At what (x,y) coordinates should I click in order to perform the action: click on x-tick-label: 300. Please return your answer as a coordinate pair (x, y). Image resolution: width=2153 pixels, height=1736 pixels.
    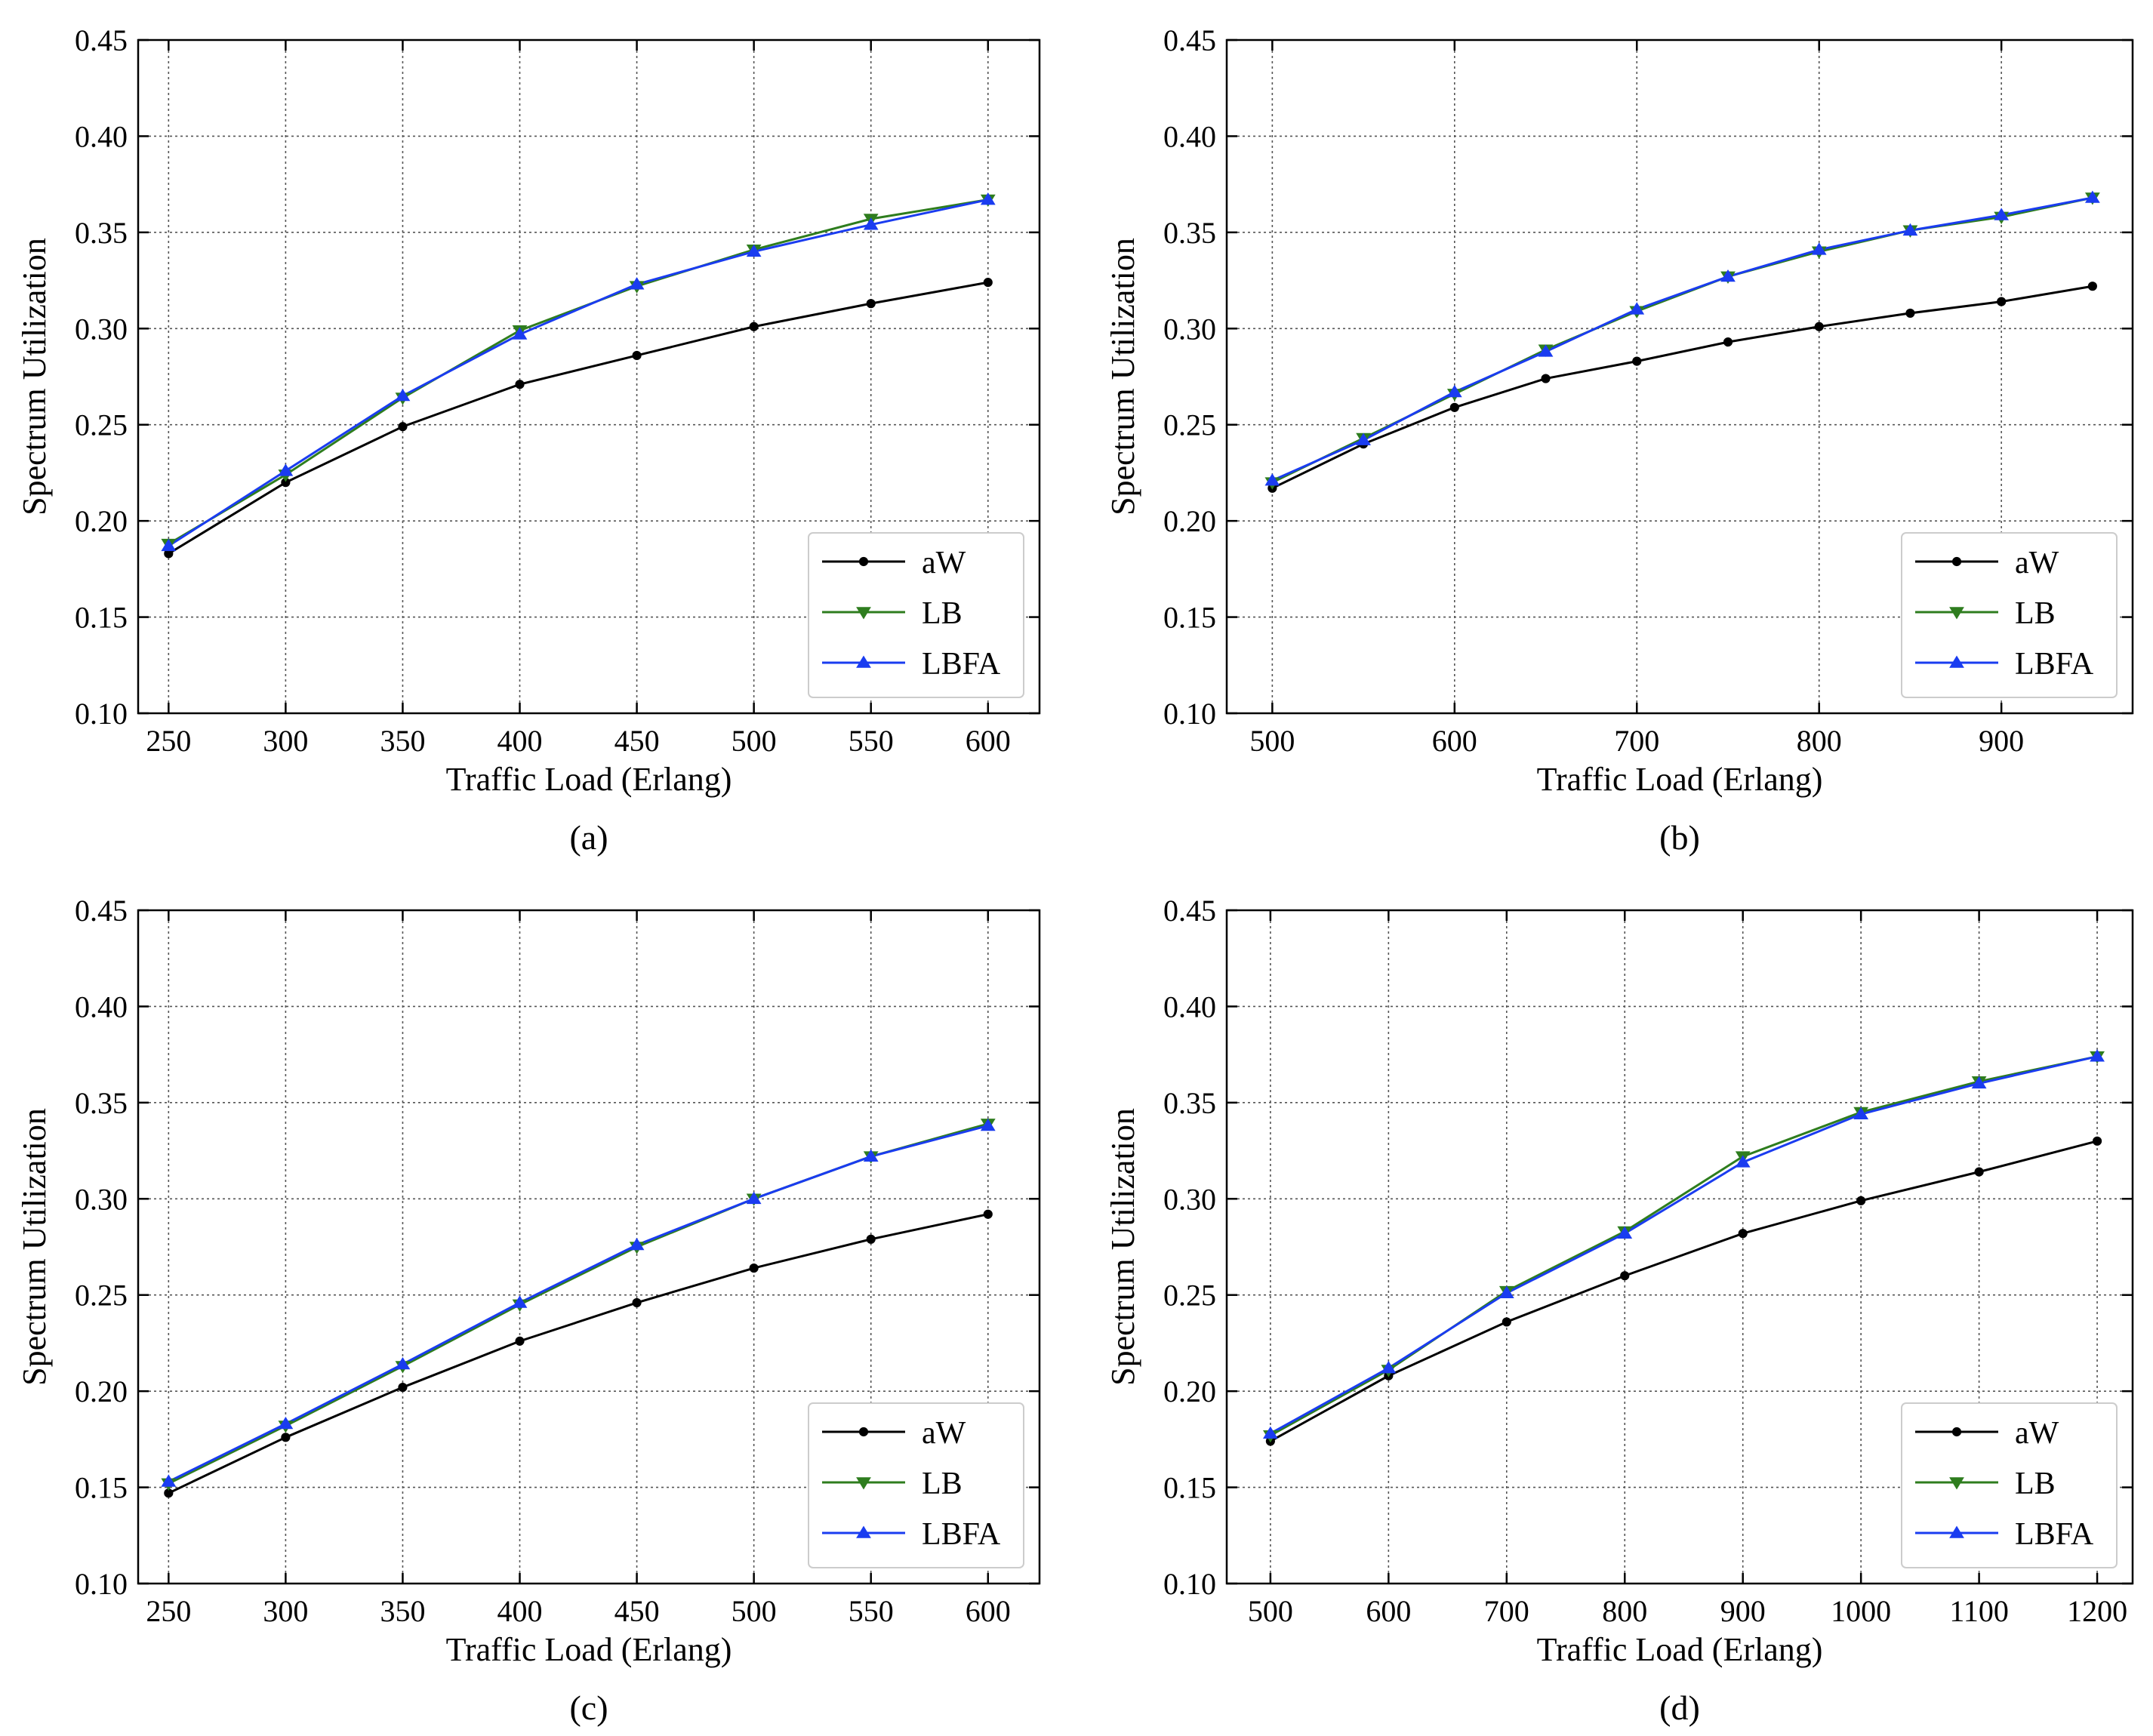
    Looking at the image, I should click on (286, 741).